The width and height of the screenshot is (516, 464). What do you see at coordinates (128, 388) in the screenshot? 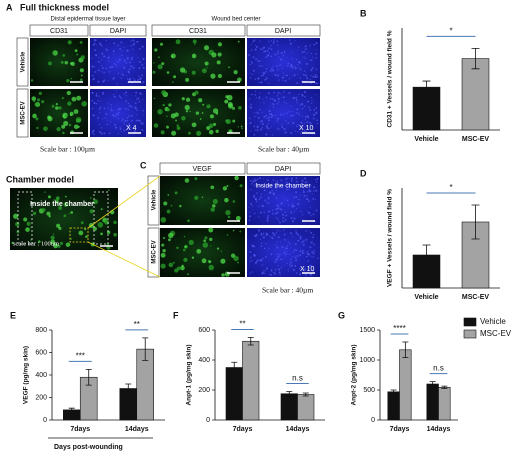
I see `error-bar` at bounding box center [128, 388].